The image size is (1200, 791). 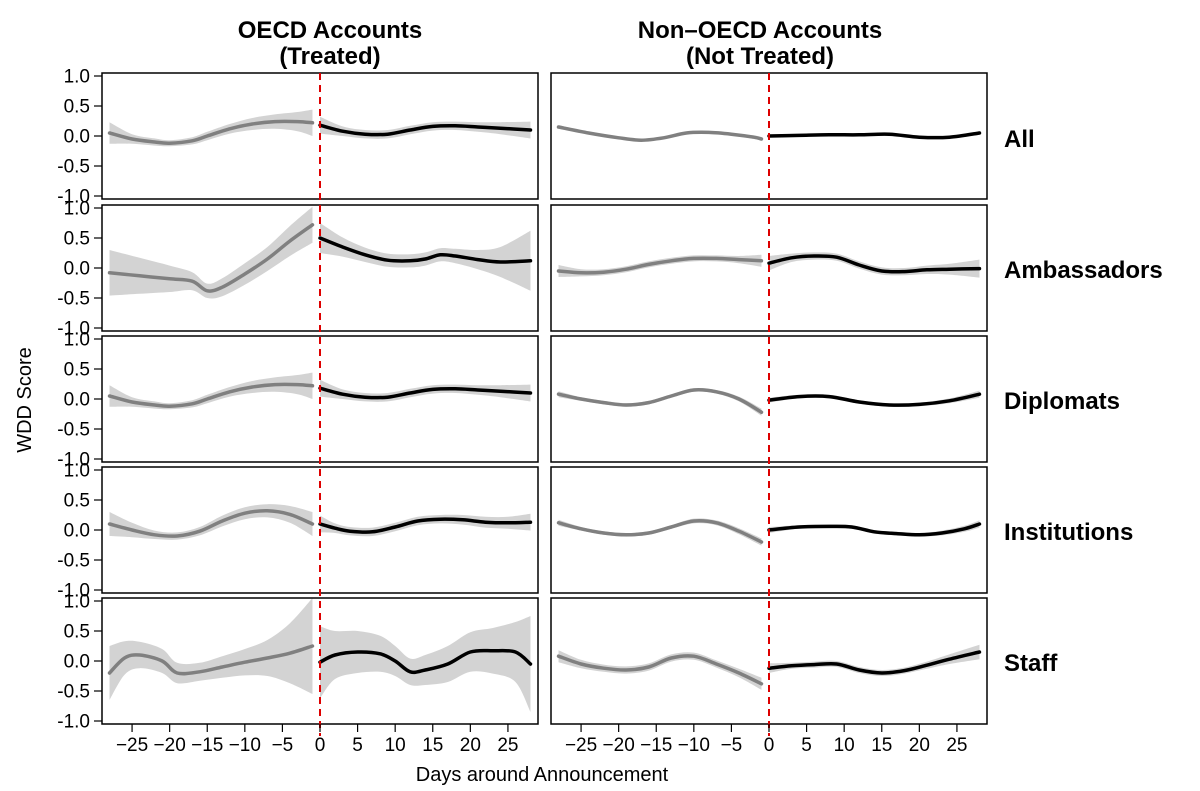 What do you see at coordinates (760, 56) in the screenshot?
I see `col-title-nonoecd-line2: (Not Treated)` at bounding box center [760, 56].